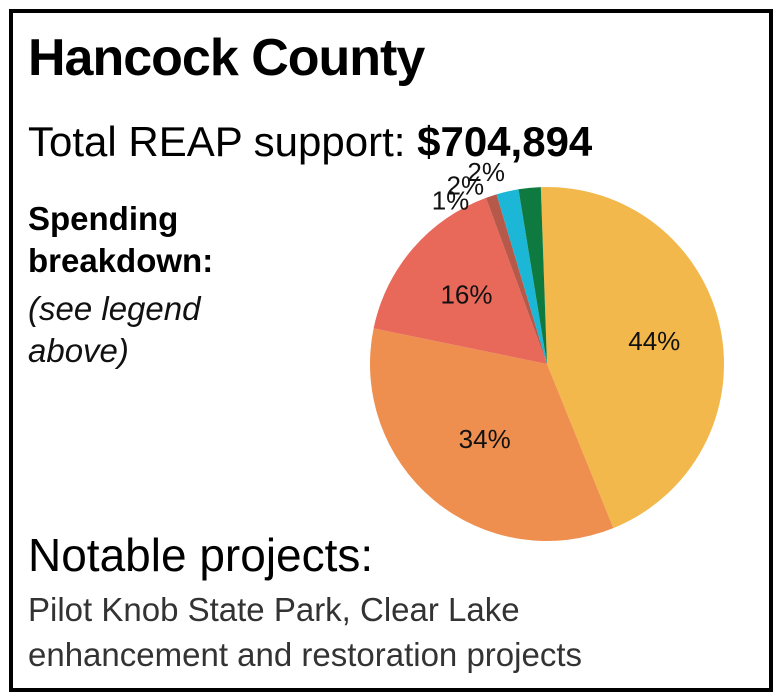  Describe the element at coordinates (654, 341) in the screenshot. I see `pie-slice-label: 44%` at that location.